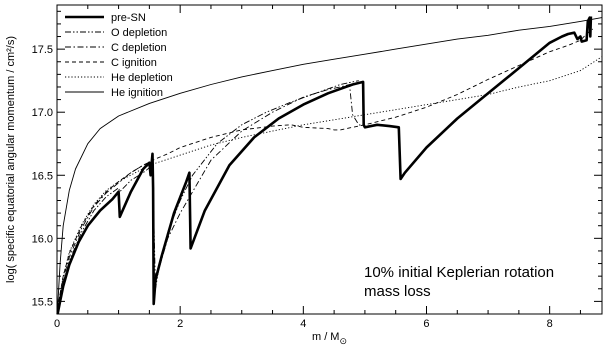  What do you see at coordinates (139, 48) in the screenshot?
I see `legend-label-c-depletion: C depletion` at bounding box center [139, 48].